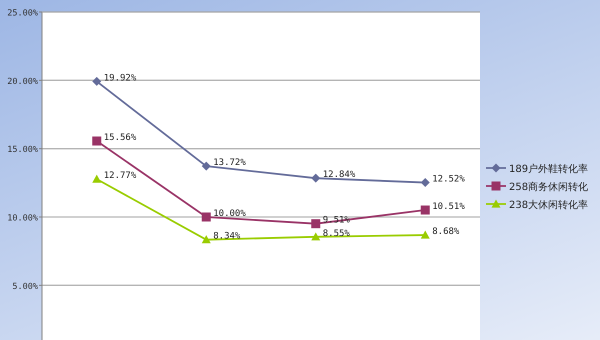  I want to click on legend-label: 238大休闲转化率, so click(548, 205).